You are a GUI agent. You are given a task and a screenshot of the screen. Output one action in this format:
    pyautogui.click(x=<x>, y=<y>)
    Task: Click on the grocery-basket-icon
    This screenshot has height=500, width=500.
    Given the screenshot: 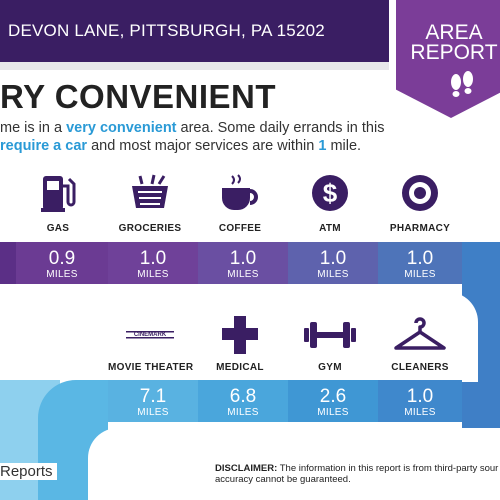 What is the action you would take?
    pyautogui.click(x=150, y=191)
    